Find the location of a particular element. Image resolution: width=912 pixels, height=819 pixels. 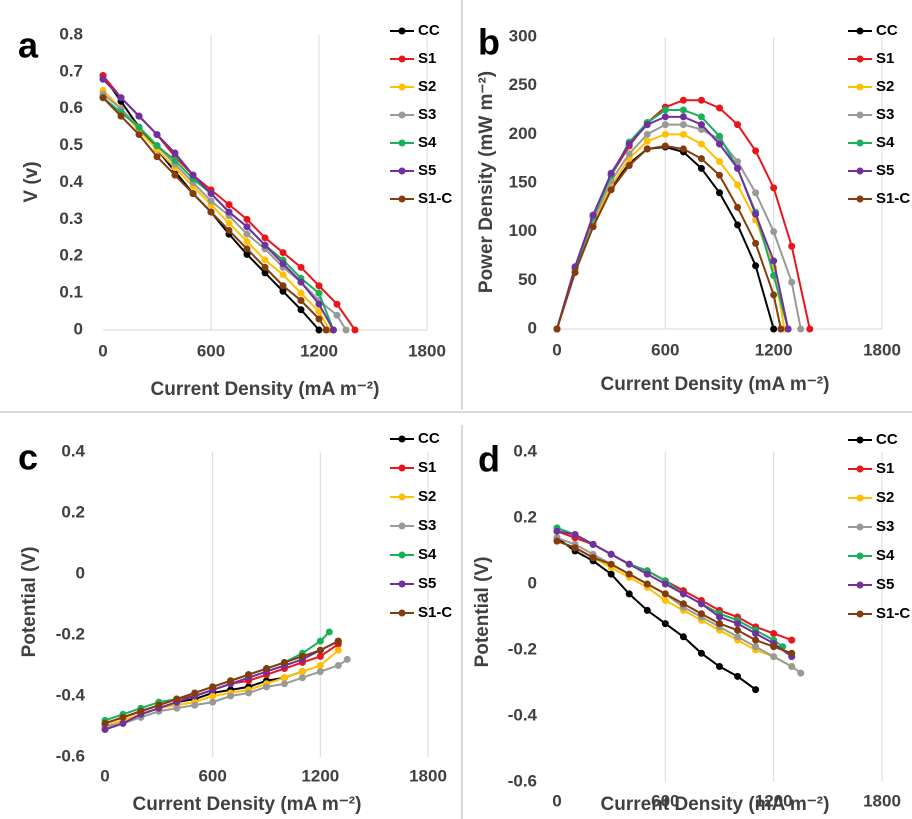

legend-label: S5 is located at coordinates (885, 584).